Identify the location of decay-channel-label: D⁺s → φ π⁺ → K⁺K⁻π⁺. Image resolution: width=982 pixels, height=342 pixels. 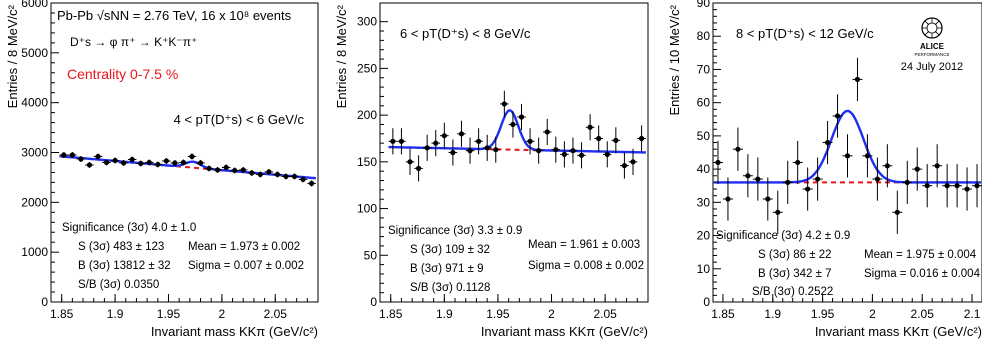
(133, 42).